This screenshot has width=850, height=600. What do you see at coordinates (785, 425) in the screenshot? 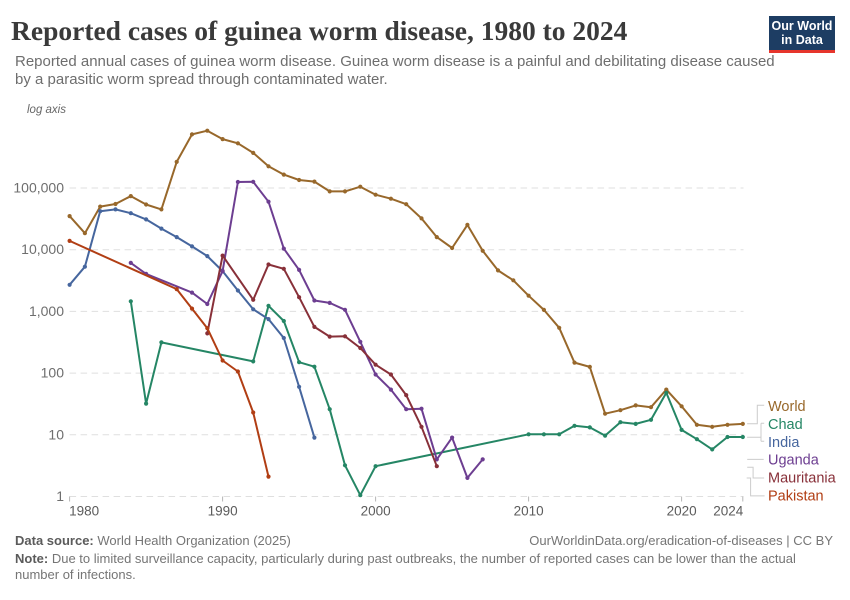
I see `svg-text: Chad` at bounding box center [785, 425].